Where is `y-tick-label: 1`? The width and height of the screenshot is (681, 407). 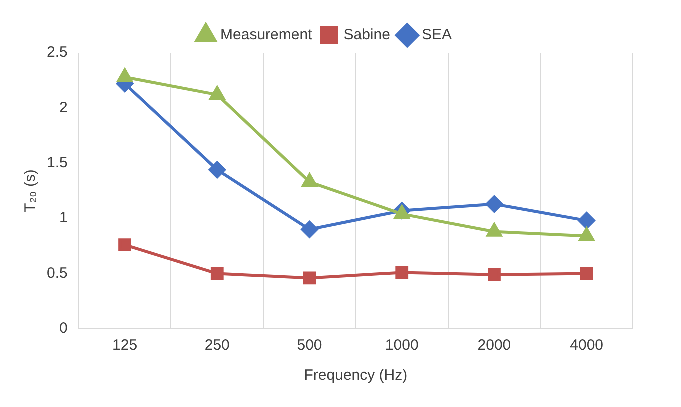 y-tick-label: 1 is located at coordinates (64, 218).